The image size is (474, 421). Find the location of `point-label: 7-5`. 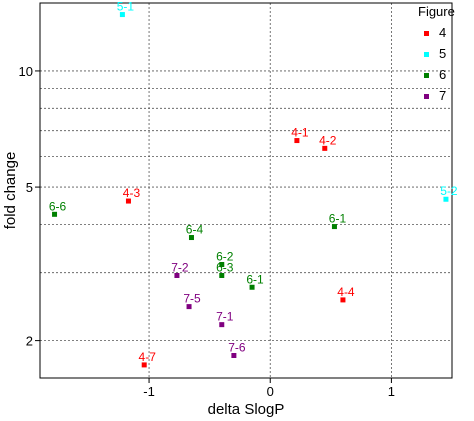

point-label: 7-5 is located at coordinates (192, 299).